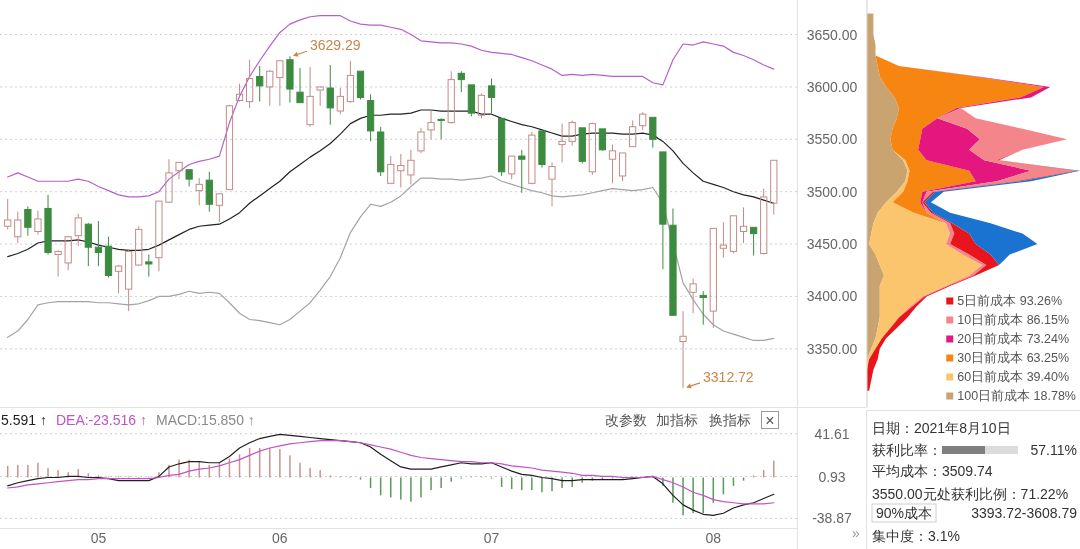 This screenshot has height=549, width=1080. I want to click on y-tick-label: 41.61, so click(832, 433).